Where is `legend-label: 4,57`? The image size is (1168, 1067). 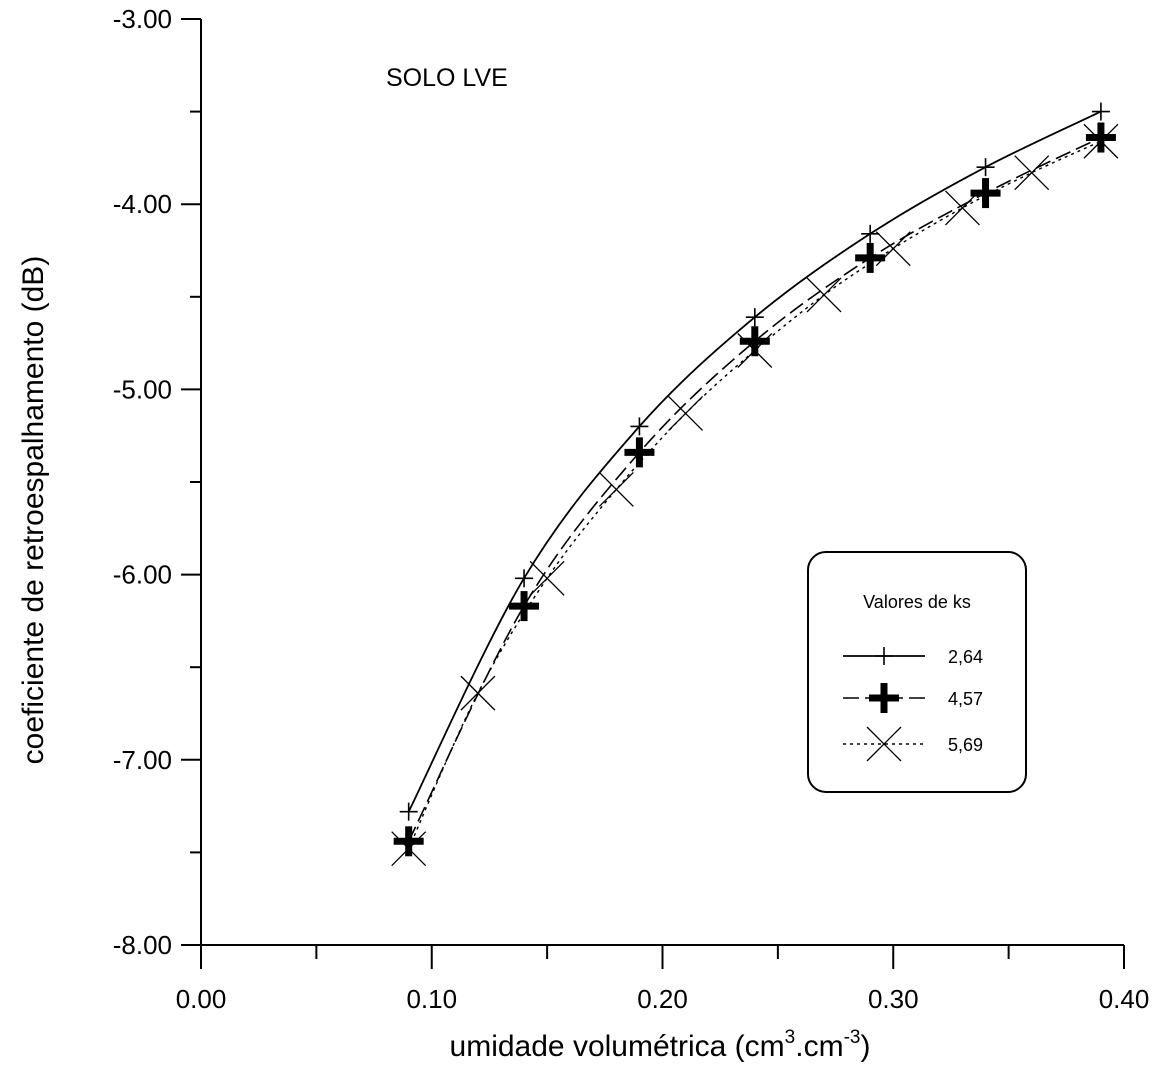
legend-label: 4,57 is located at coordinates (965, 699).